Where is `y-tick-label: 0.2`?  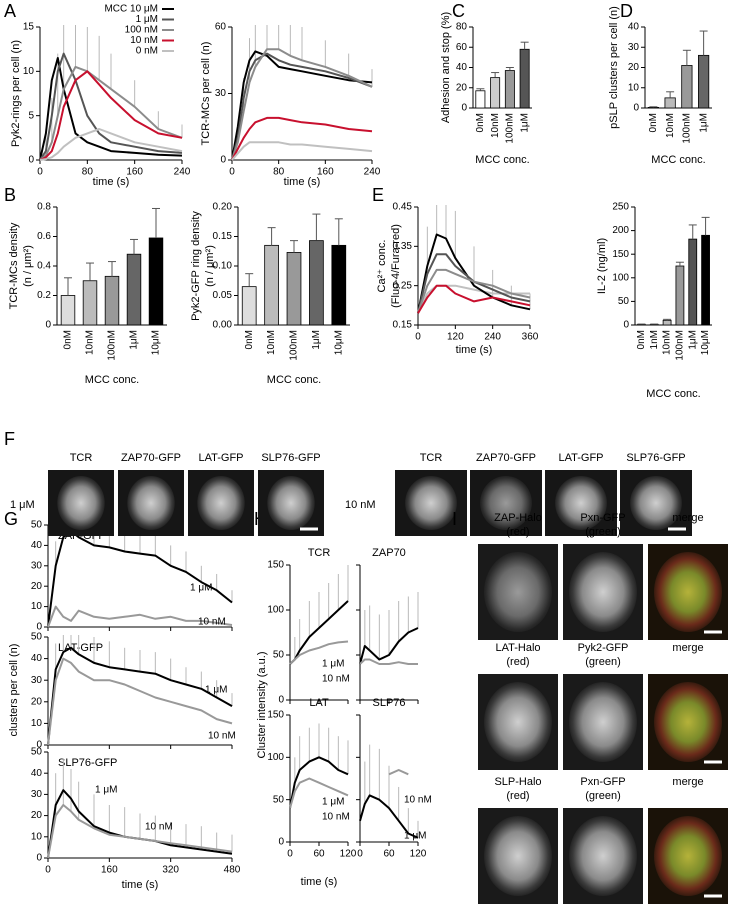
y-tick-label: 0.2 is located at coordinates (44, 295).